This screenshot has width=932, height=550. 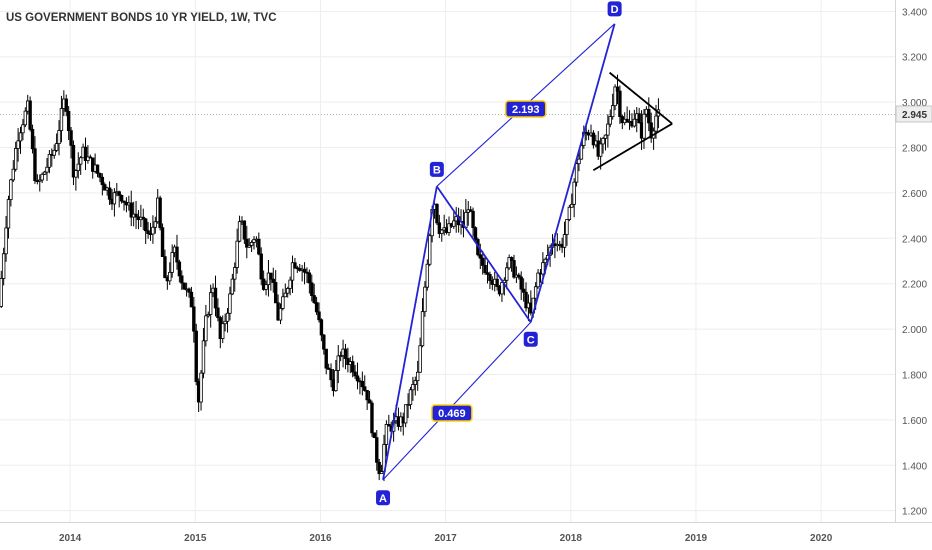 I want to click on y-tick-label: 2.000, so click(x=914, y=330).